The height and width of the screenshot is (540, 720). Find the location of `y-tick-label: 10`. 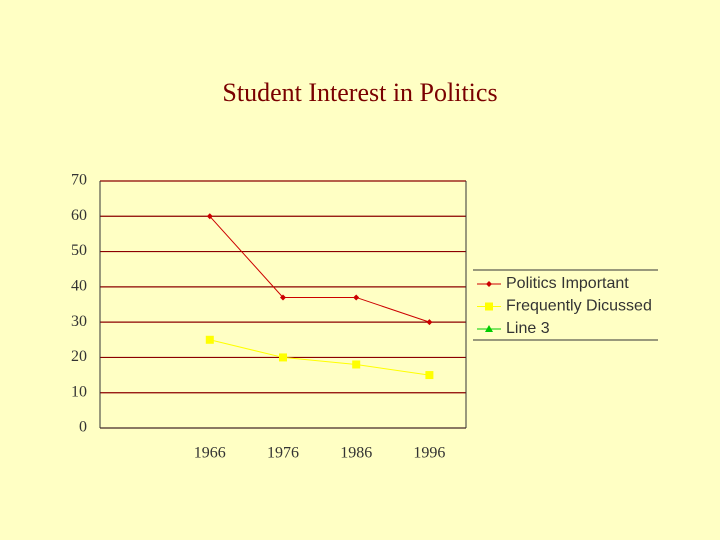

y-tick-label: 10 is located at coordinates (79, 391).